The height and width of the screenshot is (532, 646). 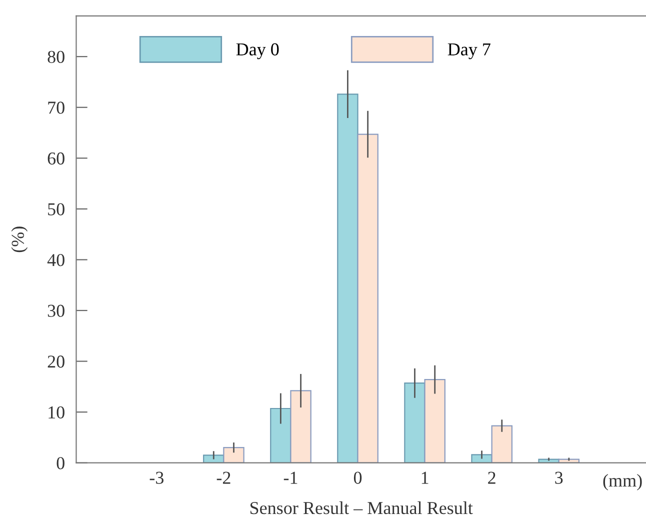 What do you see at coordinates (358, 478) in the screenshot?
I see `x-tick-label: 0` at bounding box center [358, 478].